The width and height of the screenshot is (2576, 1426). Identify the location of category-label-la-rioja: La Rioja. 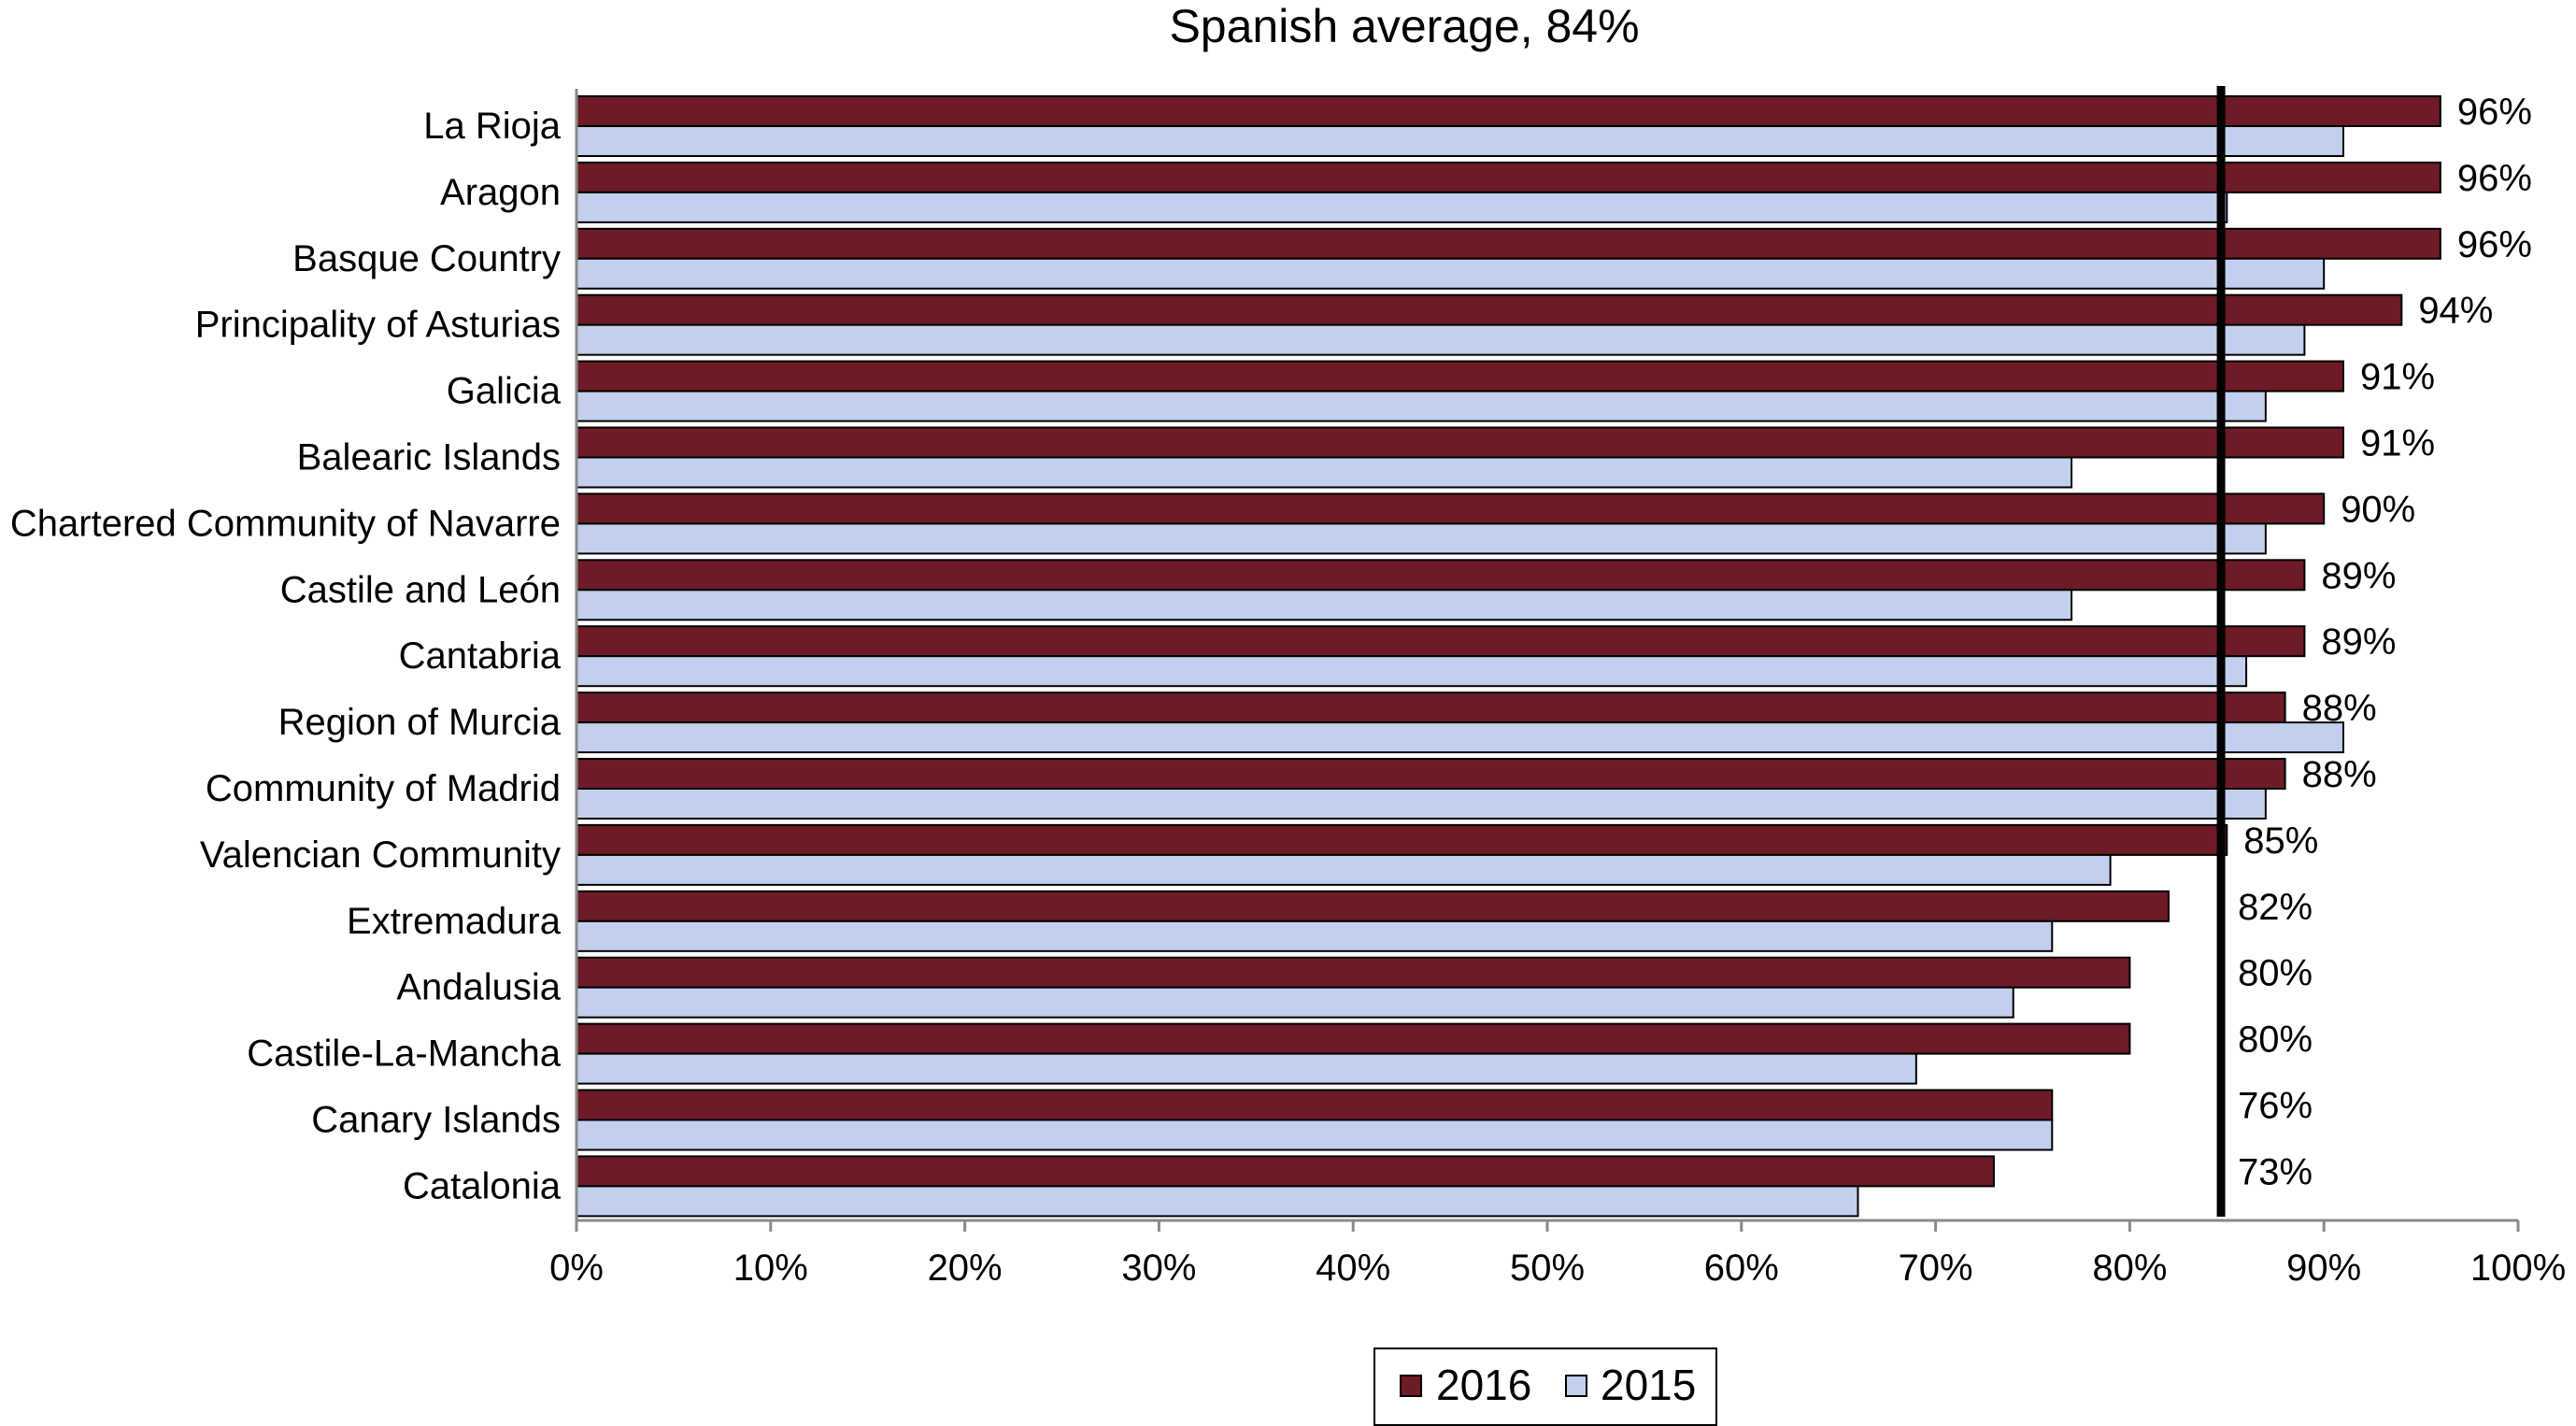
(493, 127).